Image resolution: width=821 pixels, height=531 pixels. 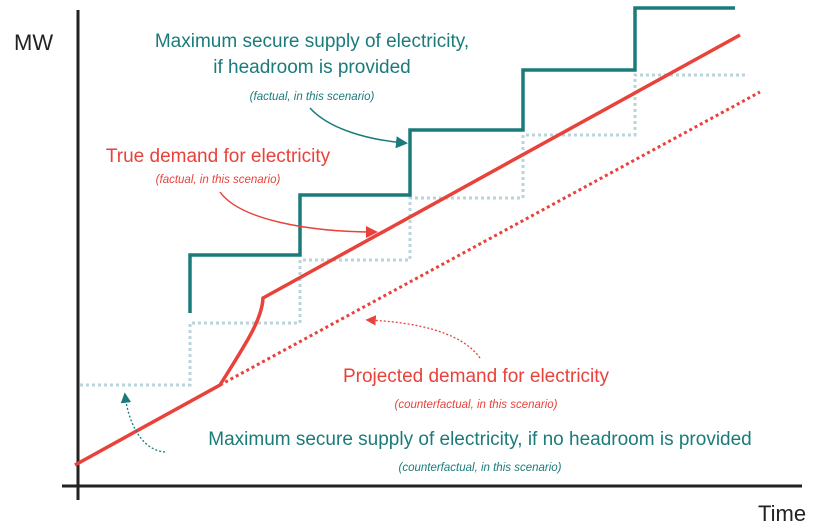 I want to click on y-axis-label: MW, so click(x=33, y=42).